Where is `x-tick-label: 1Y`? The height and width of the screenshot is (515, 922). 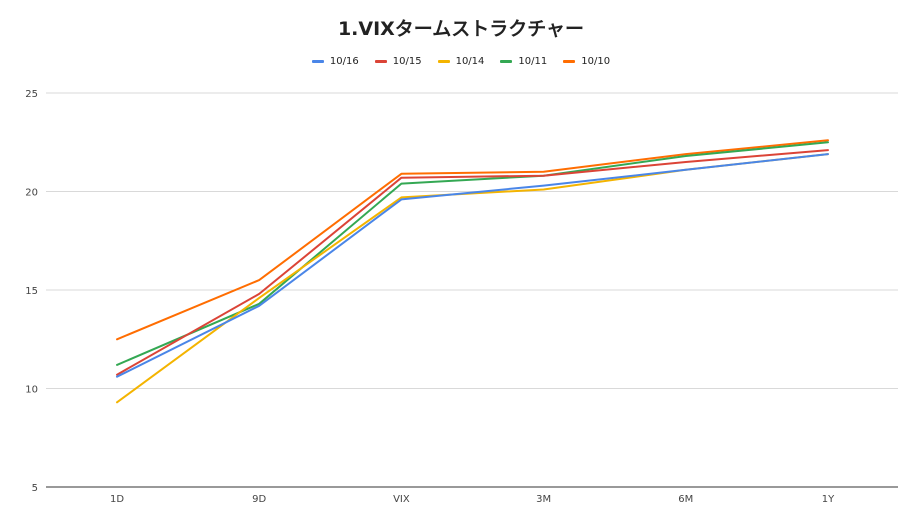 x-tick-label: 1Y is located at coordinates (828, 499).